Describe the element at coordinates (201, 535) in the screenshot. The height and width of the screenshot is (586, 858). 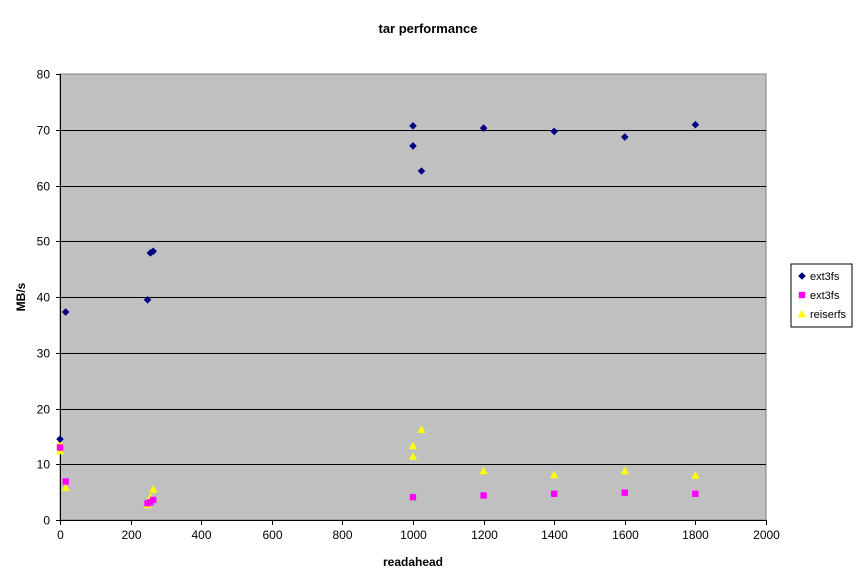
I see `x-tick-label: 400` at that location.